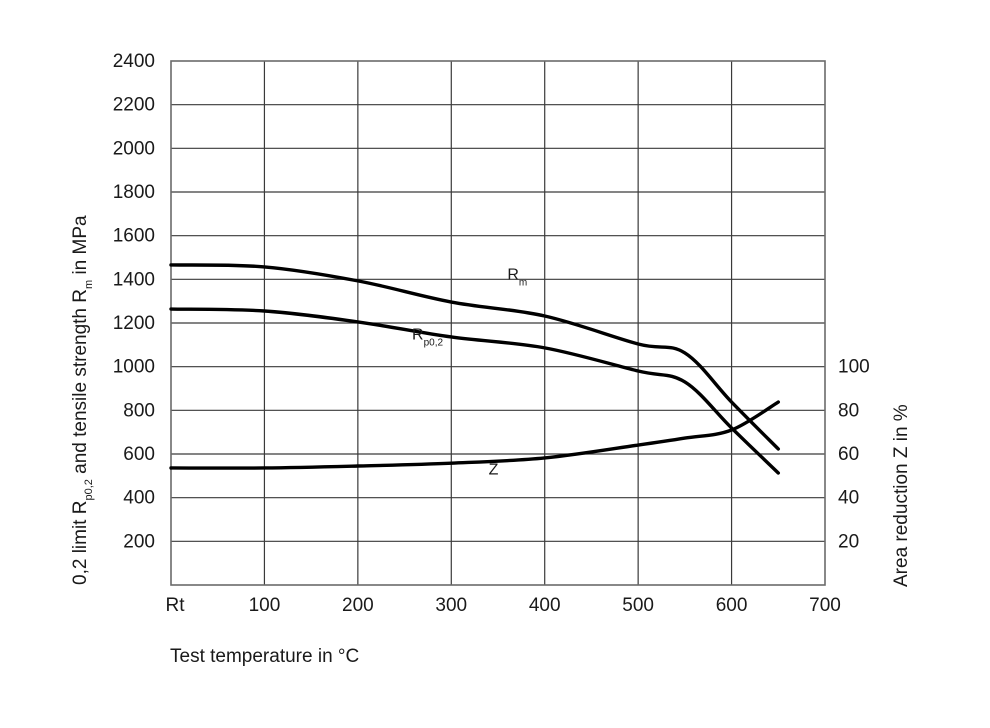 This screenshot has width=990, height=728. Describe the element at coordinates (134, 105) in the screenshot. I see `y-tick-label: 2200` at that location.